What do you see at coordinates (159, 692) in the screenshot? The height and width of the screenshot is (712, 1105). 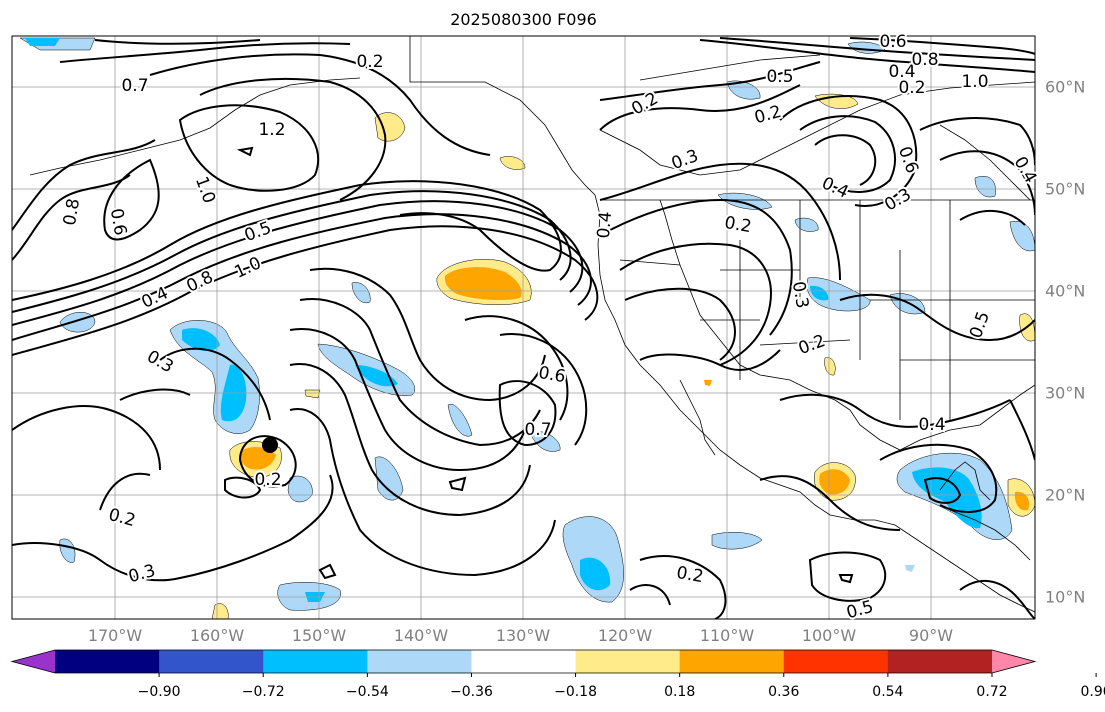 I see `colorbar-tick-label: −0.90` at bounding box center [159, 692].